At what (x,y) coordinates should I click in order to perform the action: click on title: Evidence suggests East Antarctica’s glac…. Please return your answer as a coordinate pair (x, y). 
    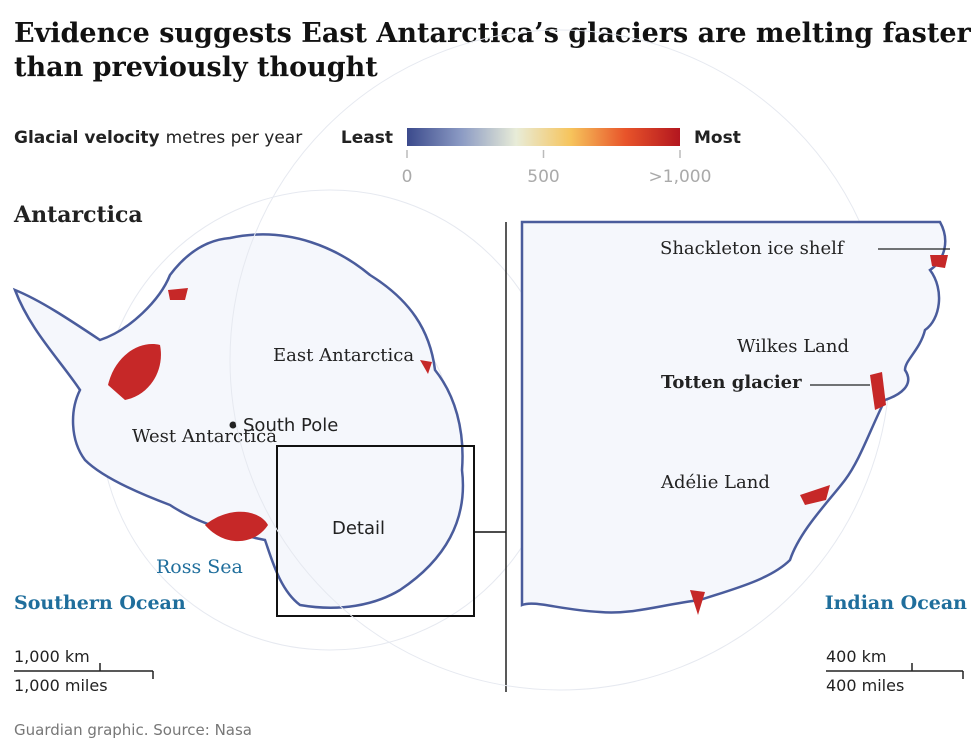
    Looking at the image, I should click on (497, 50).